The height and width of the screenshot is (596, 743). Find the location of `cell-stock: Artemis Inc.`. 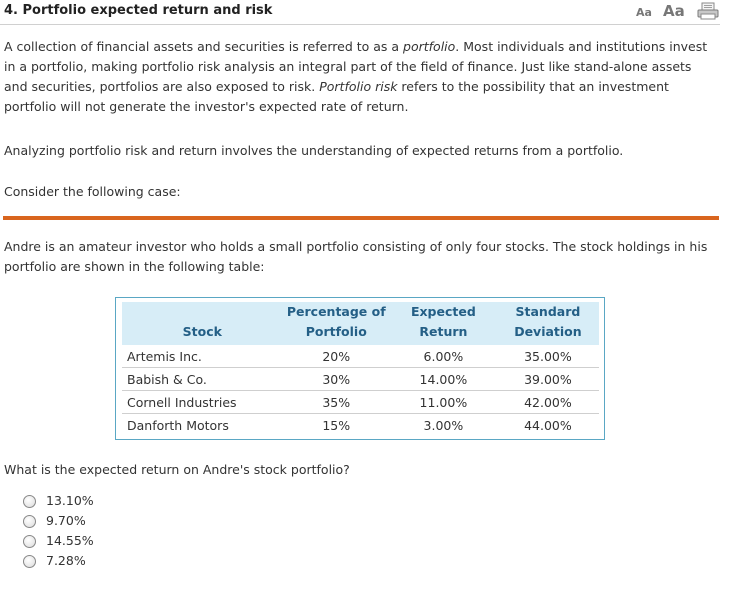

cell-stock: Artemis Inc. is located at coordinates (202, 356).